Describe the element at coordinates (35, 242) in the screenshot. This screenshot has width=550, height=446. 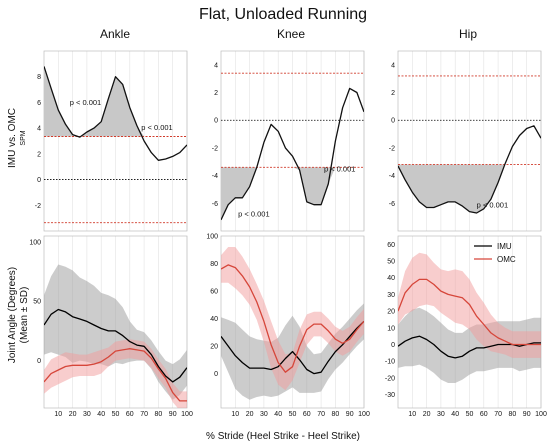
I see `ankle-angle-y-tick-label: 100` at that location.